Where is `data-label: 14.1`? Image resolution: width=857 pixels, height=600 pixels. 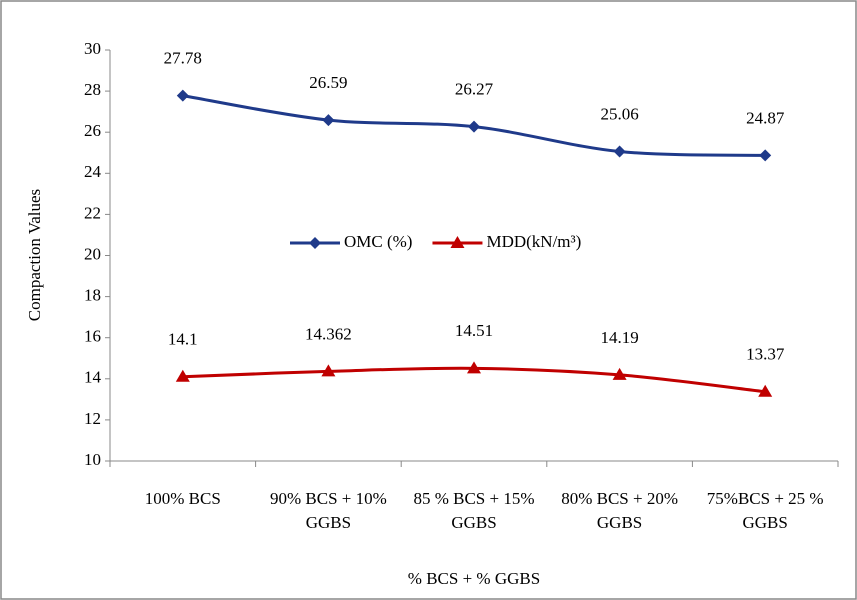
data-label: 14.1 is located at coordinates (183, 339).